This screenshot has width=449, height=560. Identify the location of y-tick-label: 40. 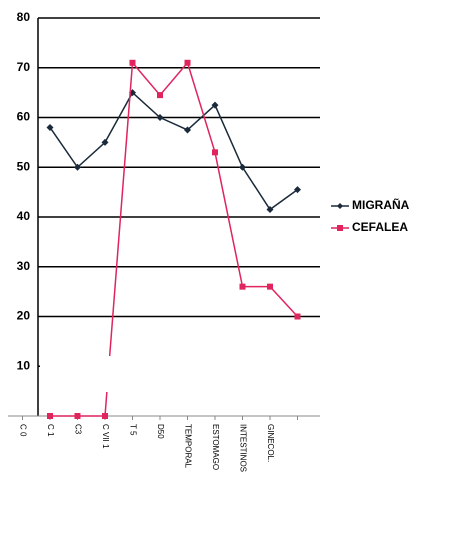
(24, 216).